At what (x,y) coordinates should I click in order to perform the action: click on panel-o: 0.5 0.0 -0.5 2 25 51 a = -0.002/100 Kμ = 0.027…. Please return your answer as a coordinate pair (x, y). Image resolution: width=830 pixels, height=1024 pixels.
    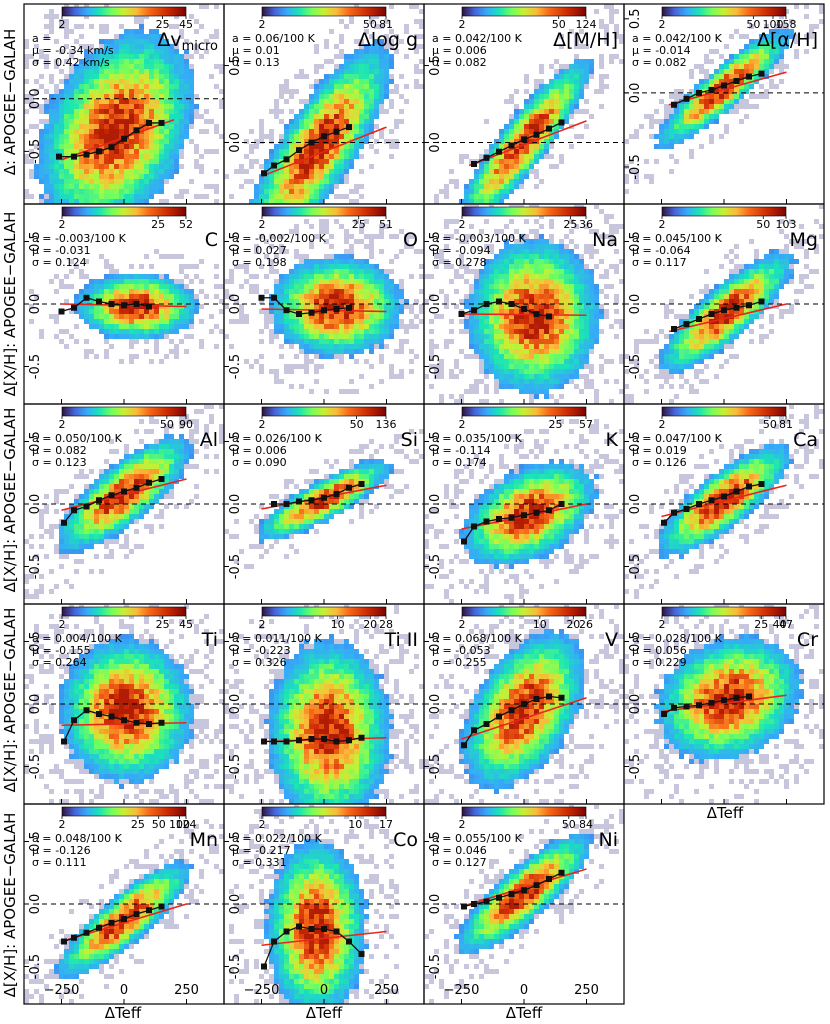
    Looking at the image, I should click on (324, 304).